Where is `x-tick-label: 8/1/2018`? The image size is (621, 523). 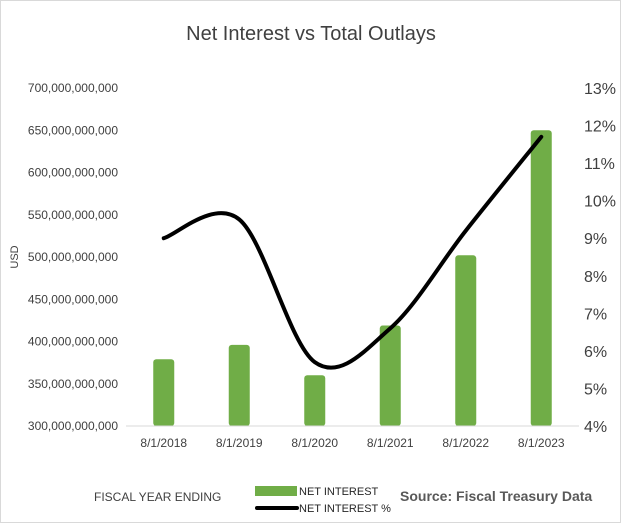 x-tick-label: 8/1/2018 is located at coordinates (163, 443).